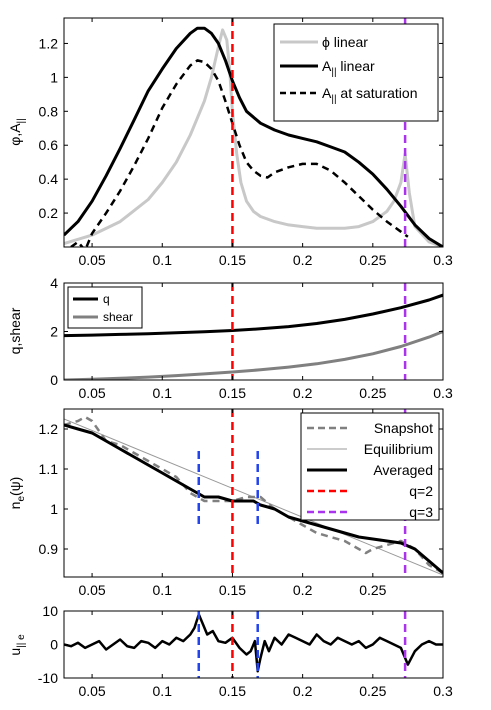 The height and width of the screenshot is (710, 491). Describe the element at coordinates (369, 95) in the screenshot. I see `legend-label-apar-saturation: A|| at saturation` at that location.